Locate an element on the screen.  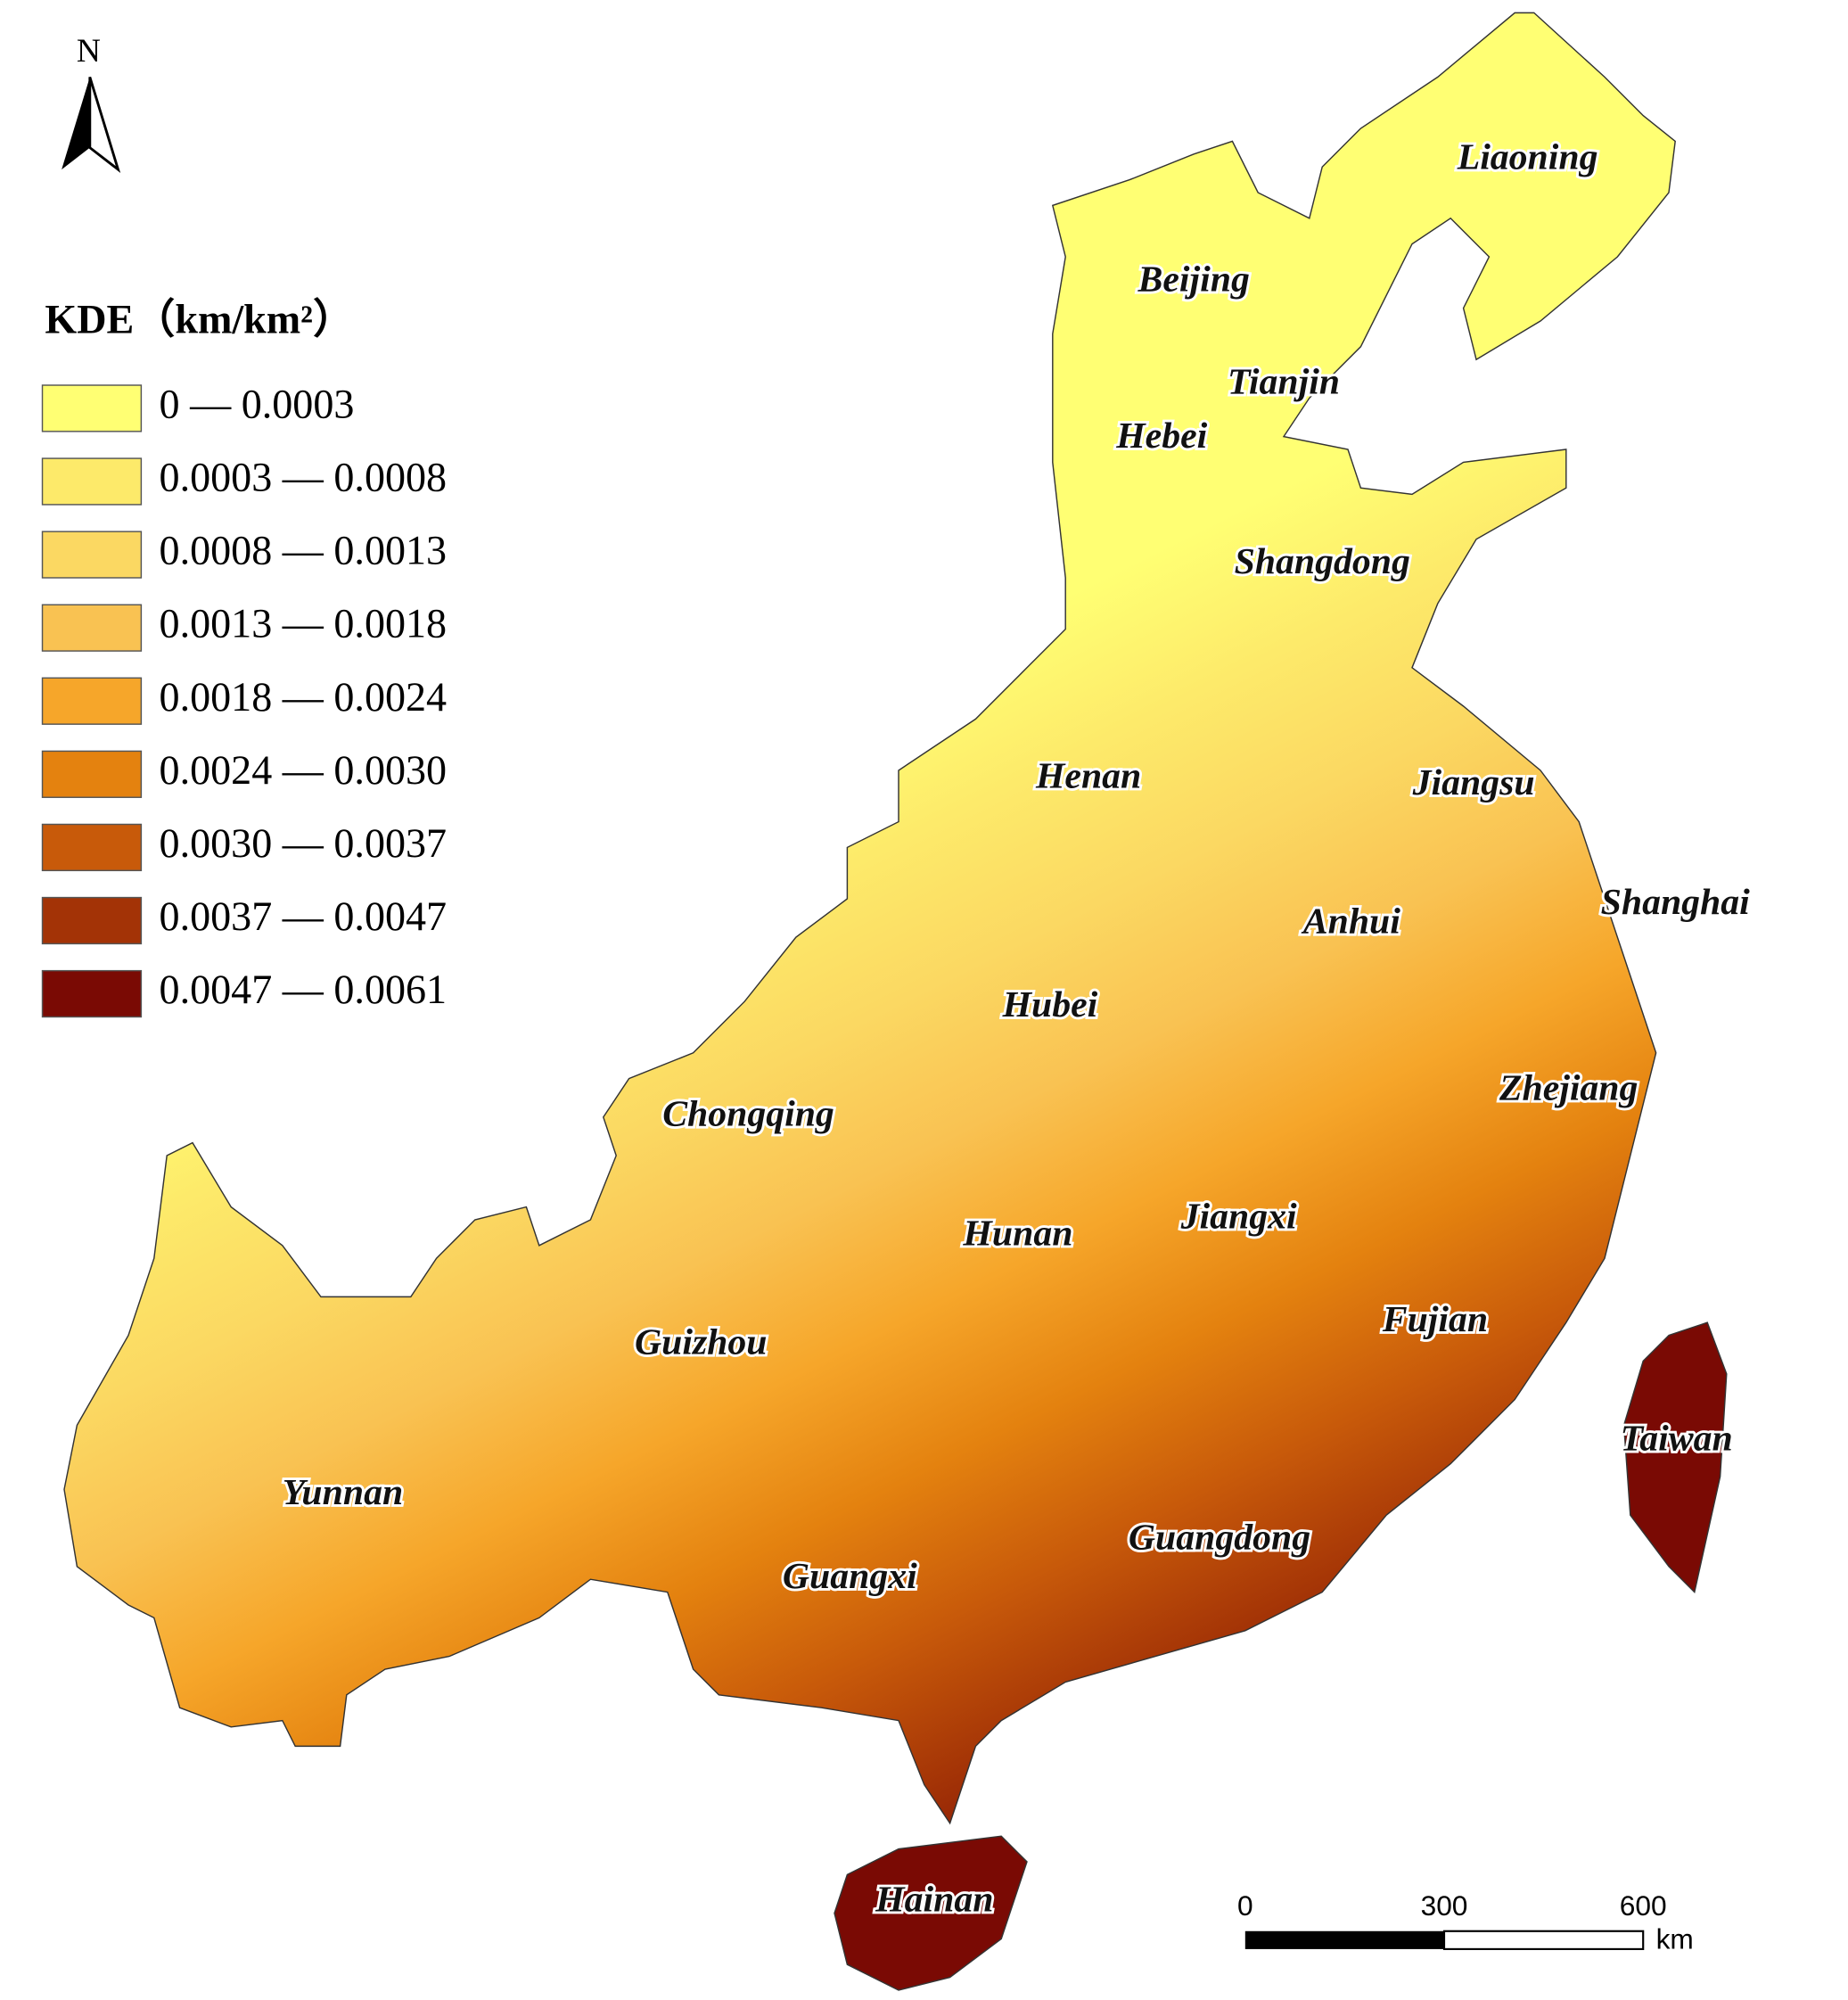
north-label: N is located at coordinates (89, 51).